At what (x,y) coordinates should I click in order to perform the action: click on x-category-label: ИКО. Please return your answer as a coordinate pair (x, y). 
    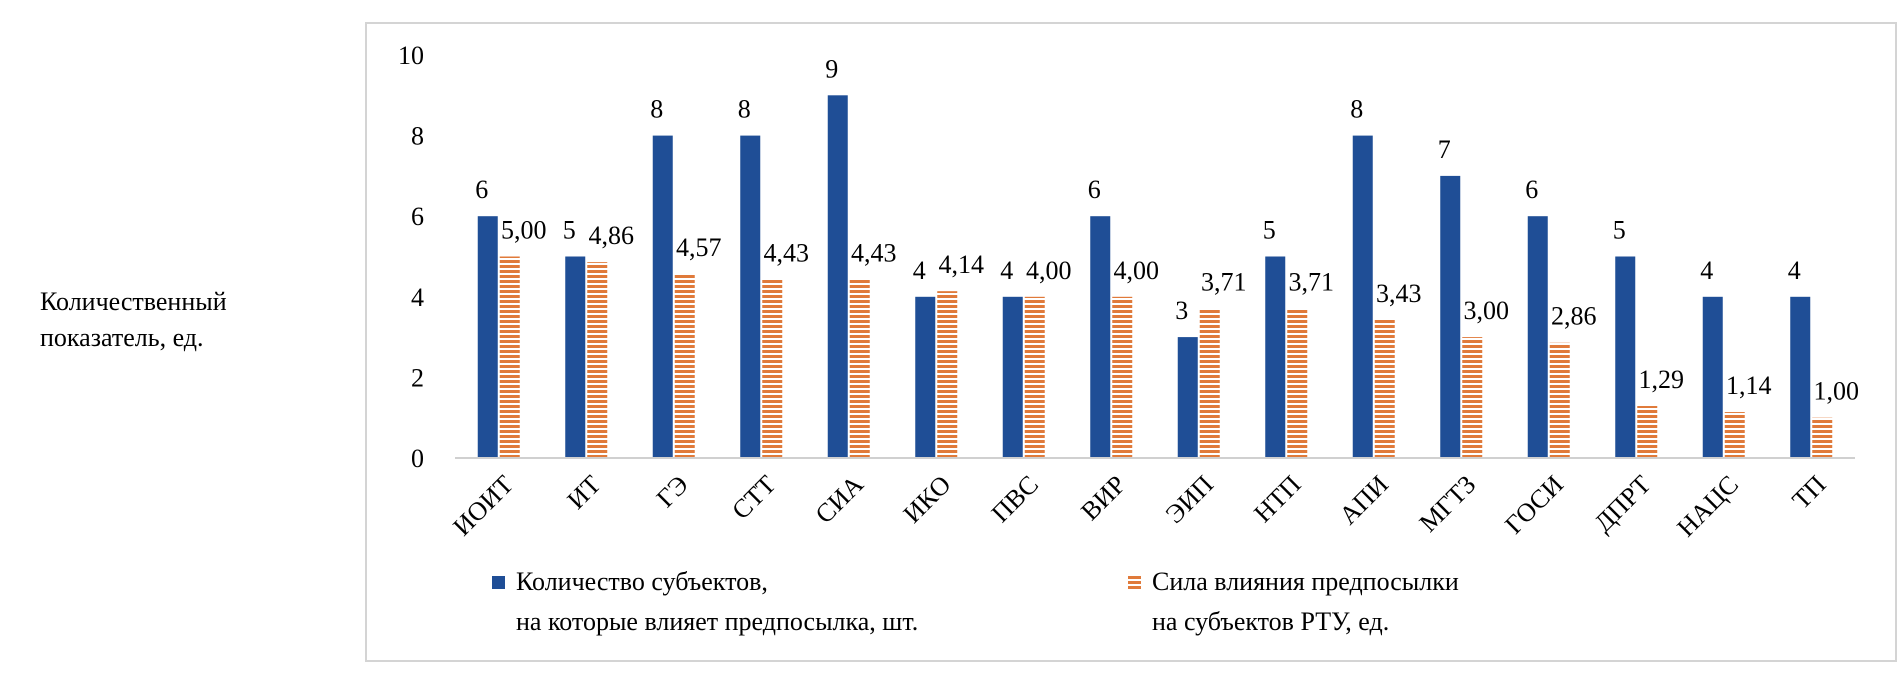
    Looking at the image, I should click on (927, 499).